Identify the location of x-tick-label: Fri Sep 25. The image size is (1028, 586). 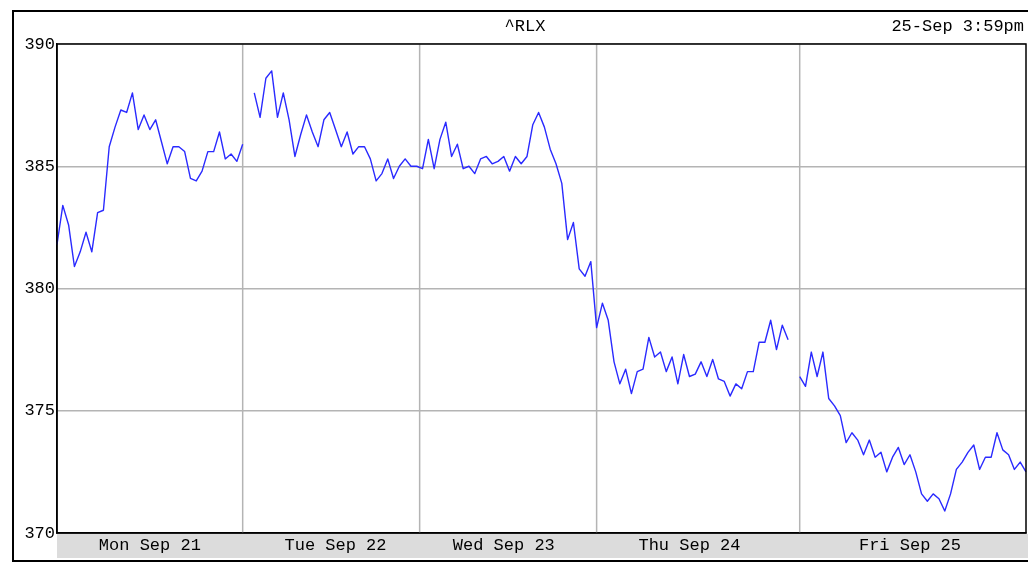
(909, 545).